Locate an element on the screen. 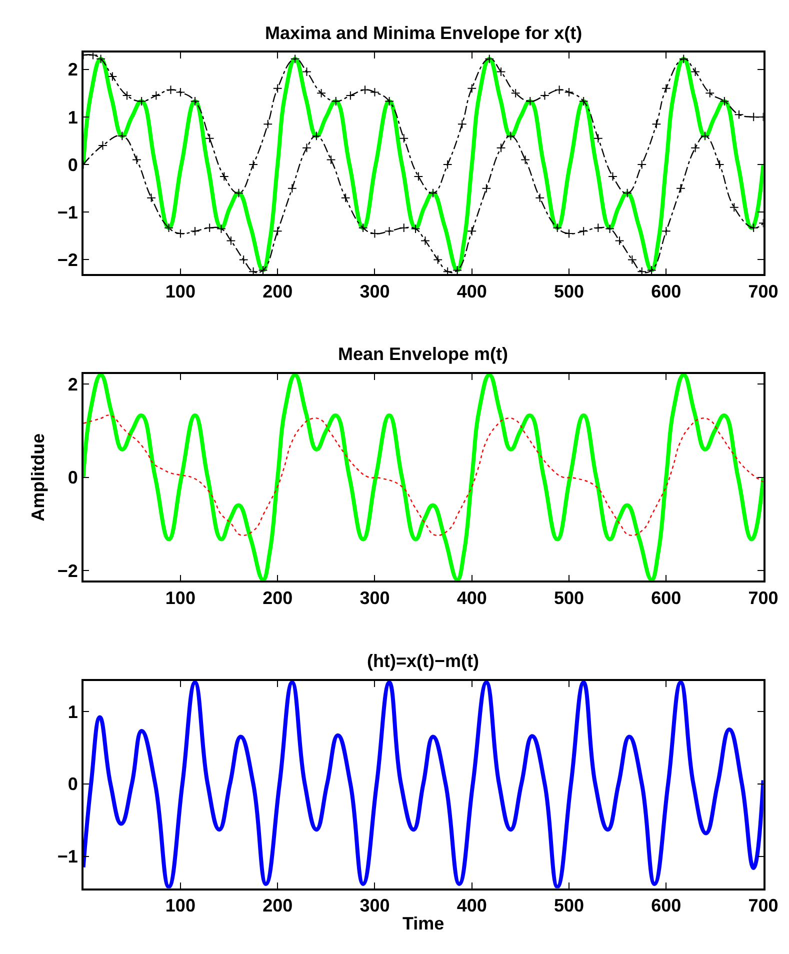 The image size is (789, 954). chart-title: Mean Envelope m(t) is located at coordinates (423, 354).